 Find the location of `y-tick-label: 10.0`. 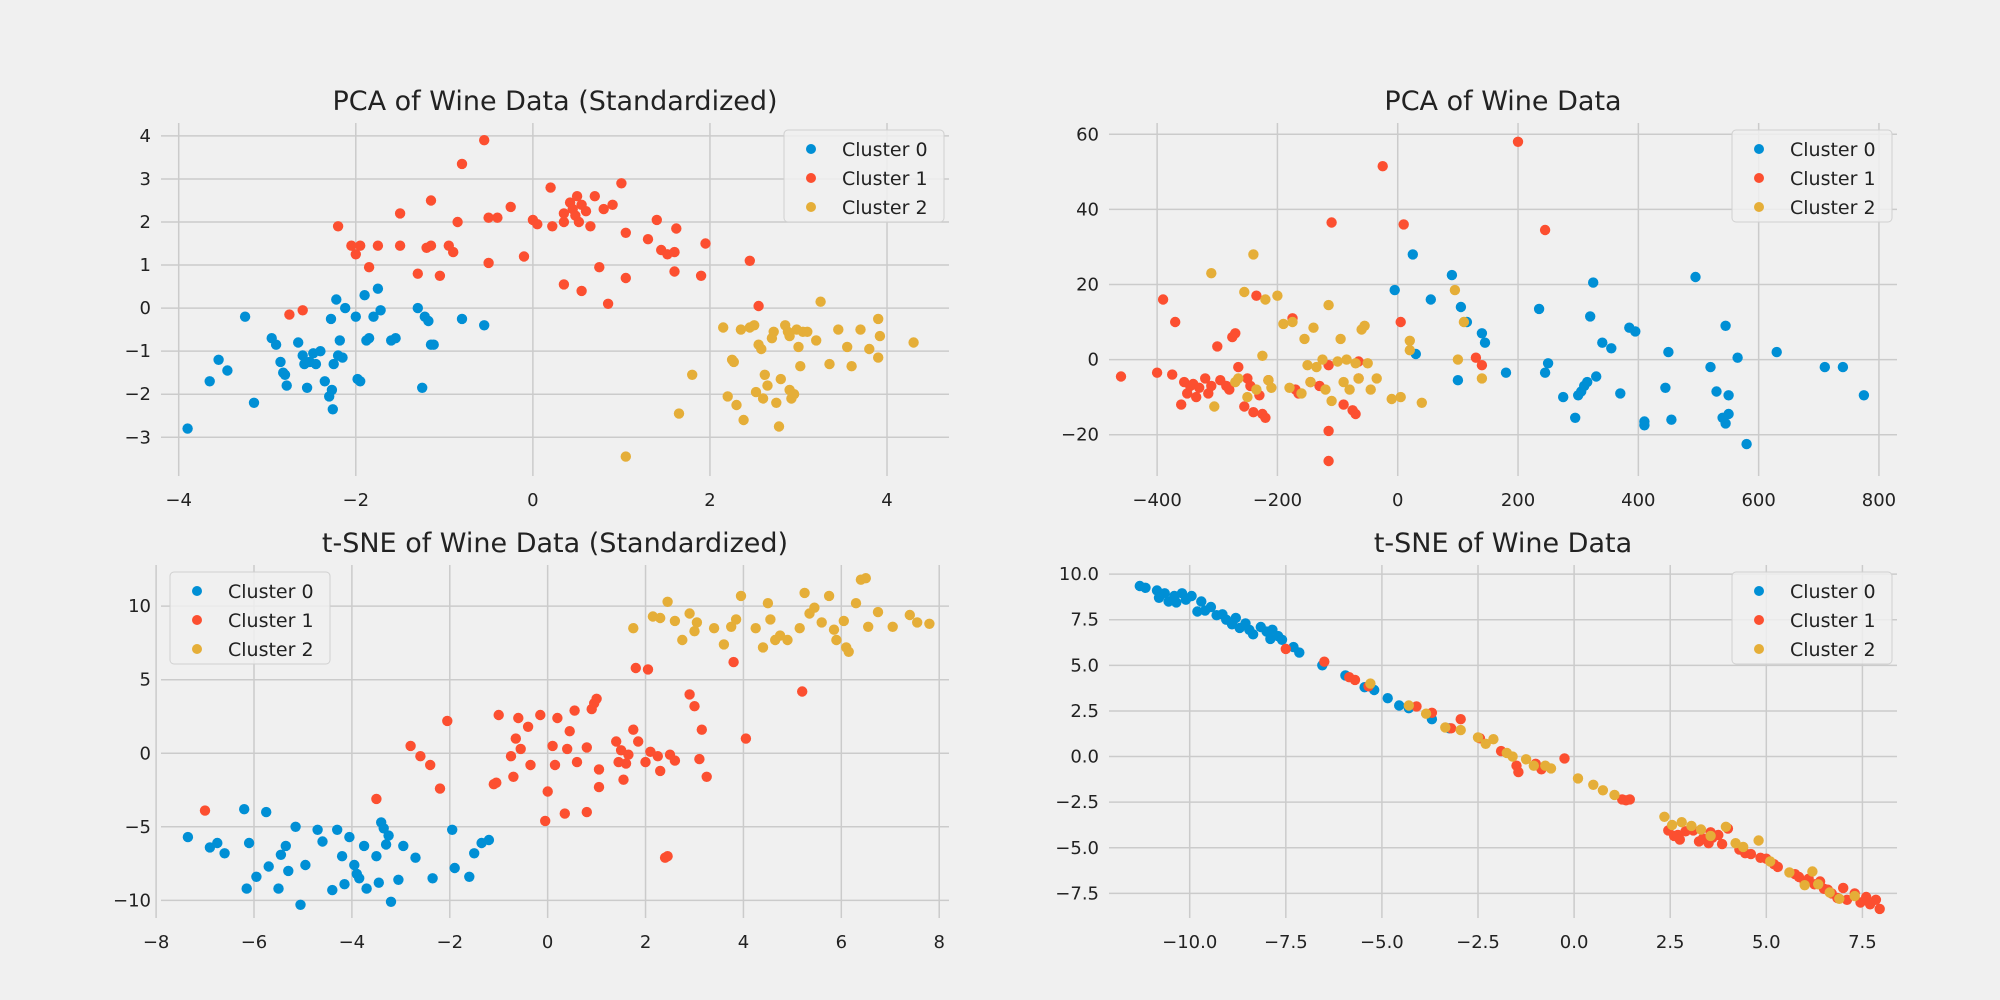

y-tick-label: 10.0 is located at coordinates (1079, 574).